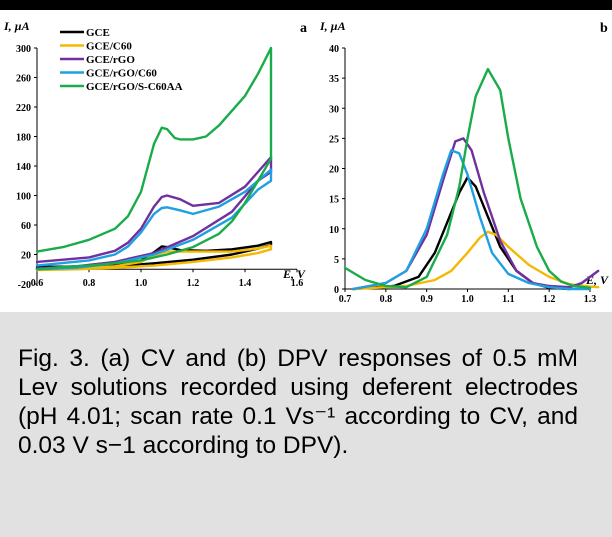  What do you see at coordinates (426, 299) in the screenshot?
I see `x-tick-label: 0.9` at bounding box center [426, 299].